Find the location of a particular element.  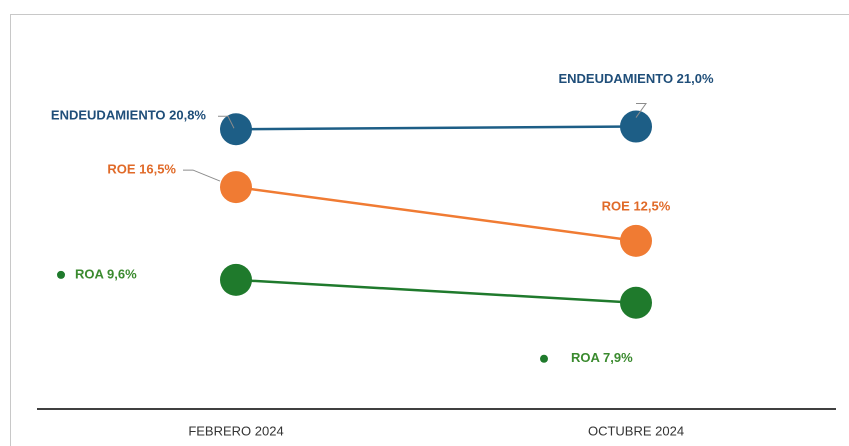

x-tick-label: OCTUBRE 2024 is located at coordinates (636, 430).